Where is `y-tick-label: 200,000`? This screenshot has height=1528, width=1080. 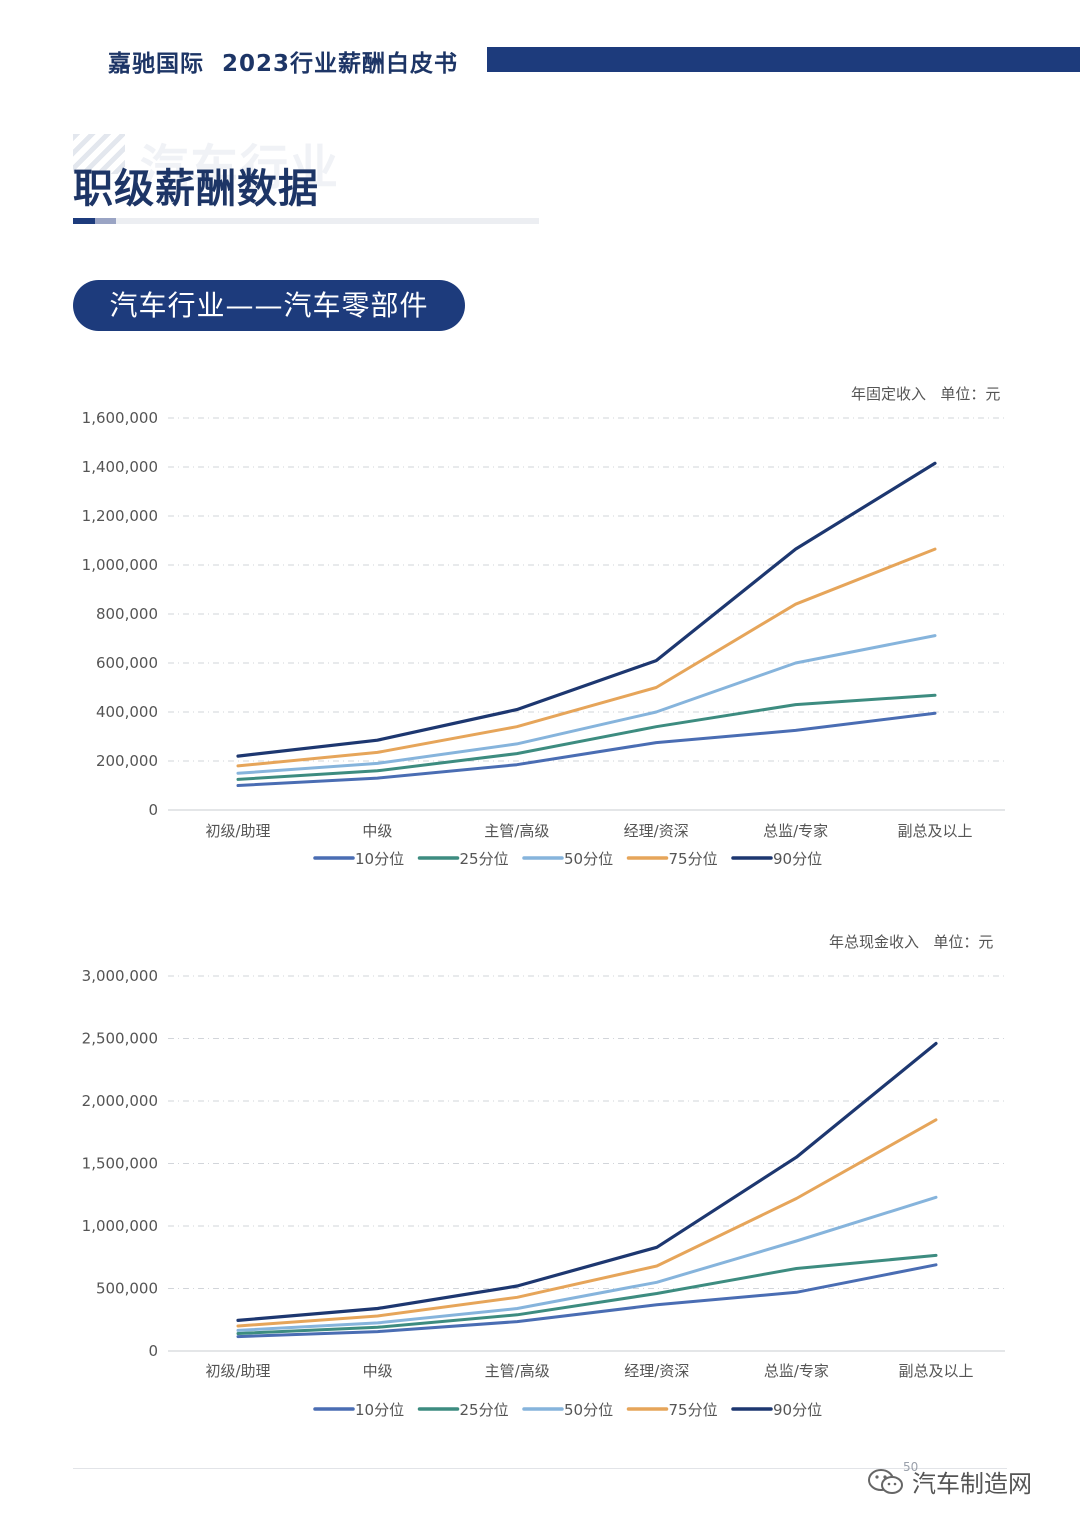 y-tick-label: 200,000 is located at coordinates (127, 761).